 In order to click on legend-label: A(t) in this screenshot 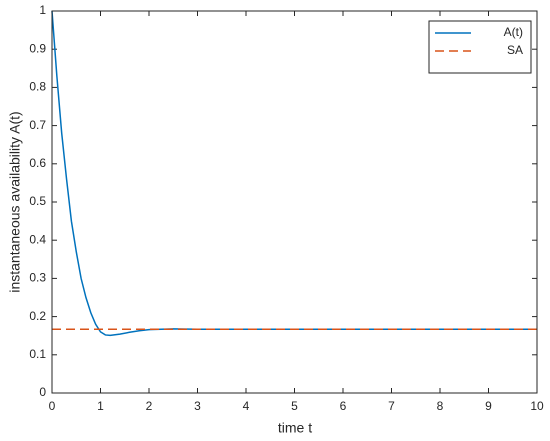, I will do `click(513, 32)`.